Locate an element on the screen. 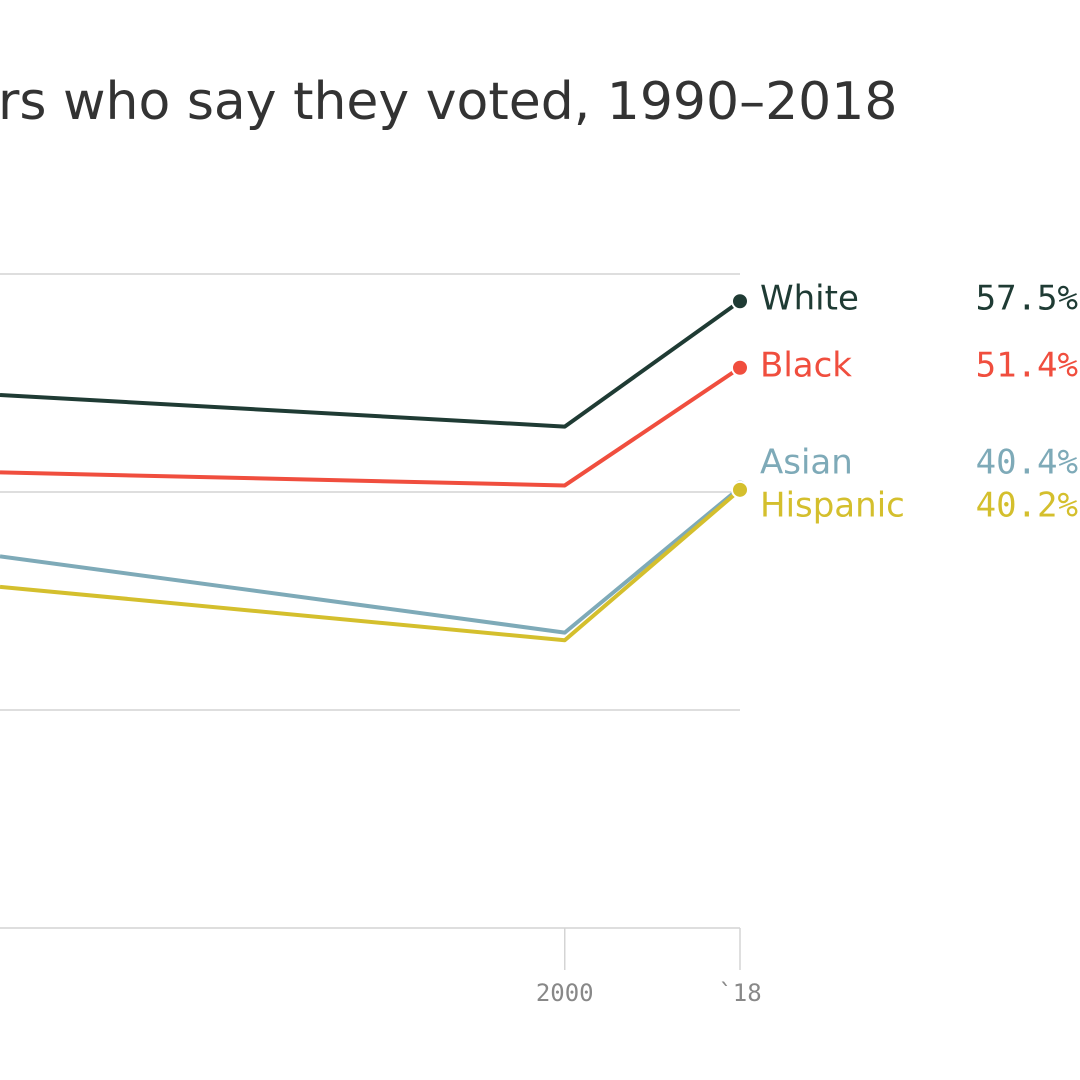 The width and height of the screenshot is (1080, 1080). chart-title: rs who say they voted, 1990–2018 is located at coordinates (448, 102).